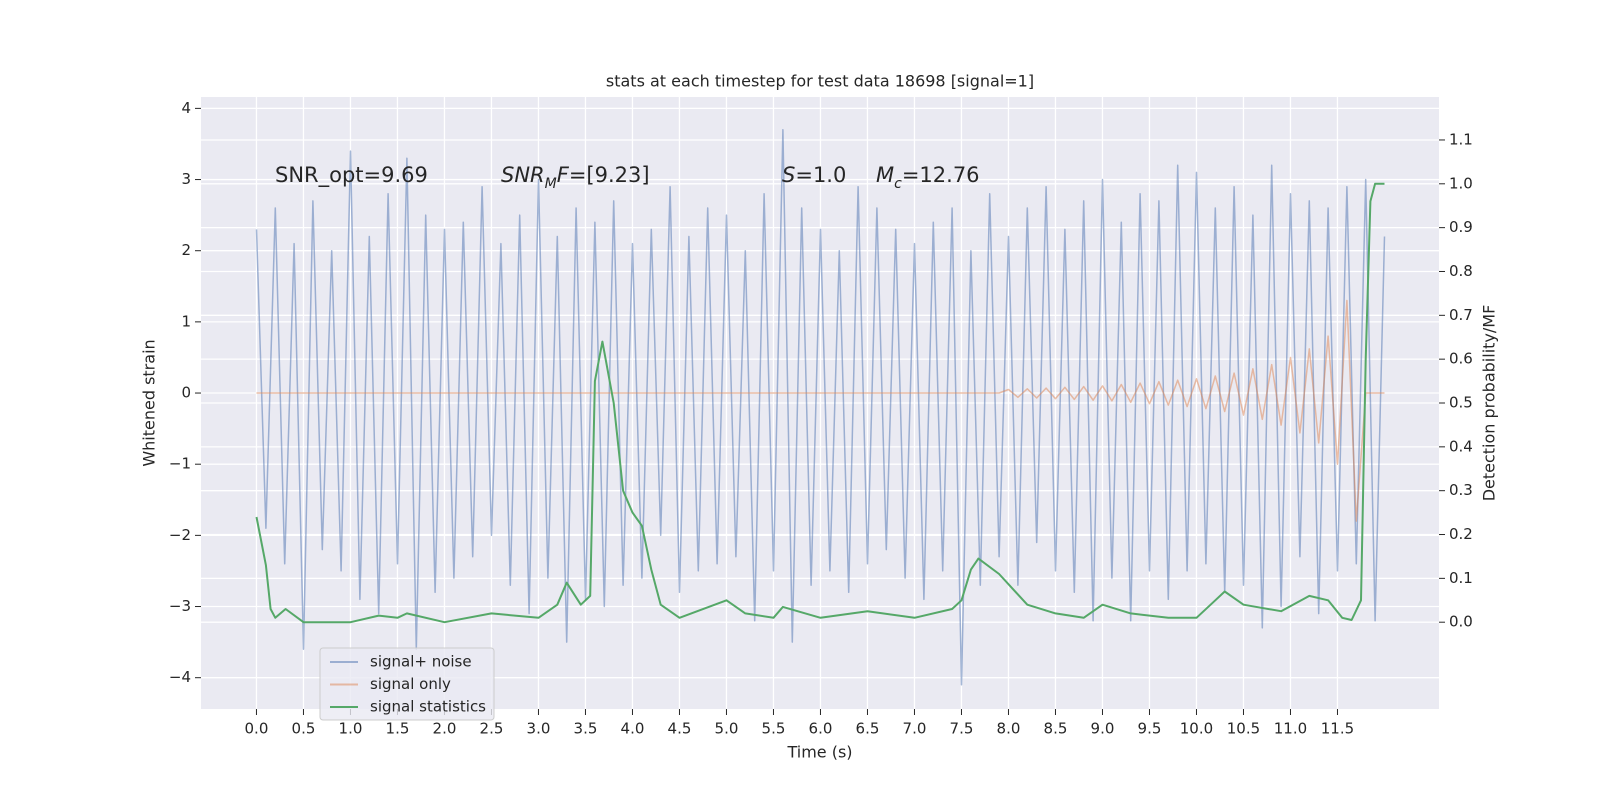  Describe the element at coordinates (915, 729) in the screenshot. I see `x-tick-label: 7.0` at that location.